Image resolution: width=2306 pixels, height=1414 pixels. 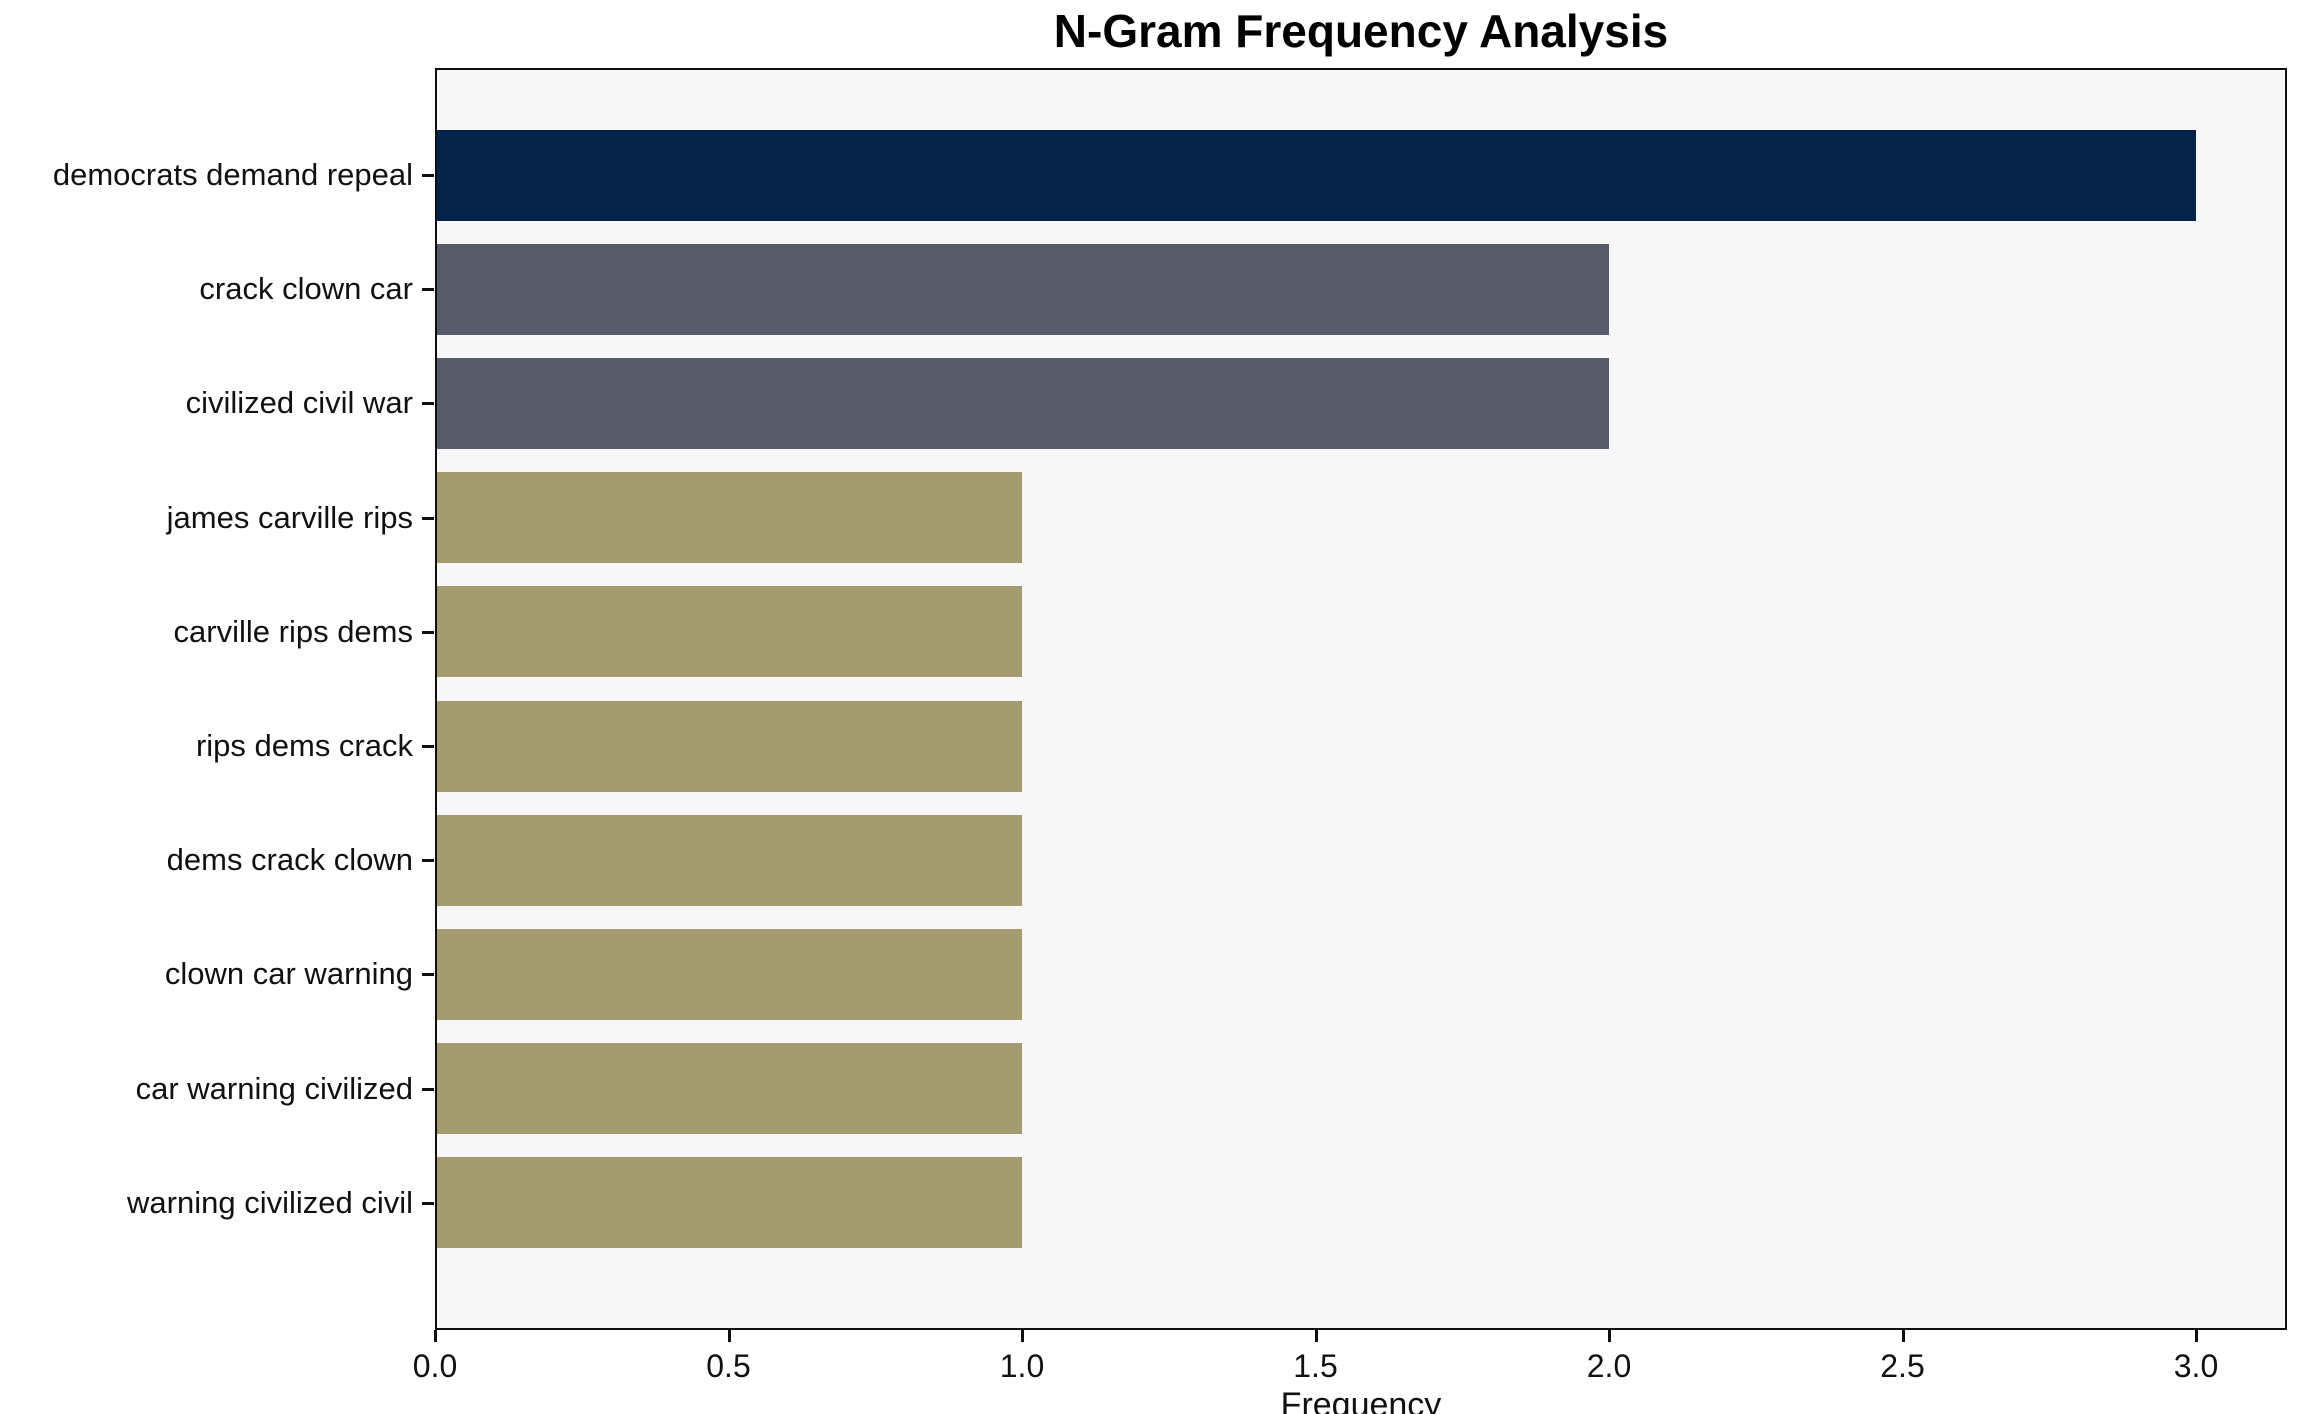 I want to click on y-tick-label: civilized civil war, so click(x=299, y=403).